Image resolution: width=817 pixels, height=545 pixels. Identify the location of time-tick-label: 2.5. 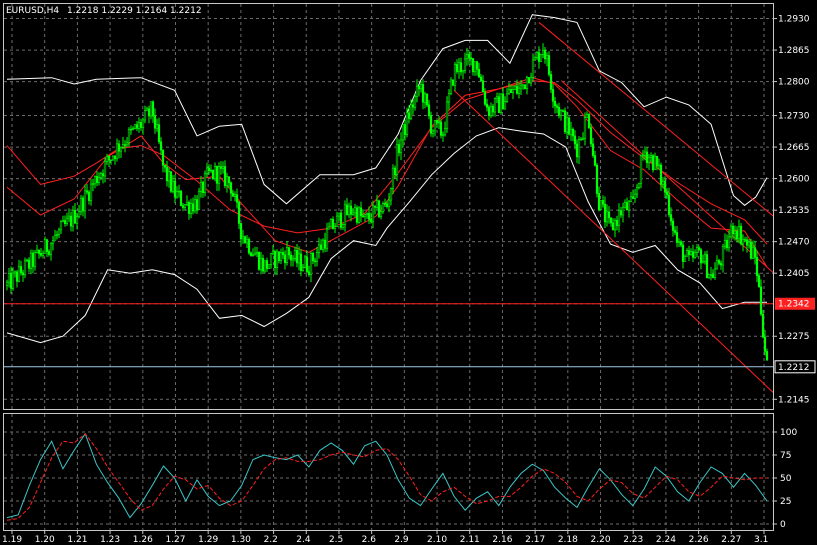
(336, 540).